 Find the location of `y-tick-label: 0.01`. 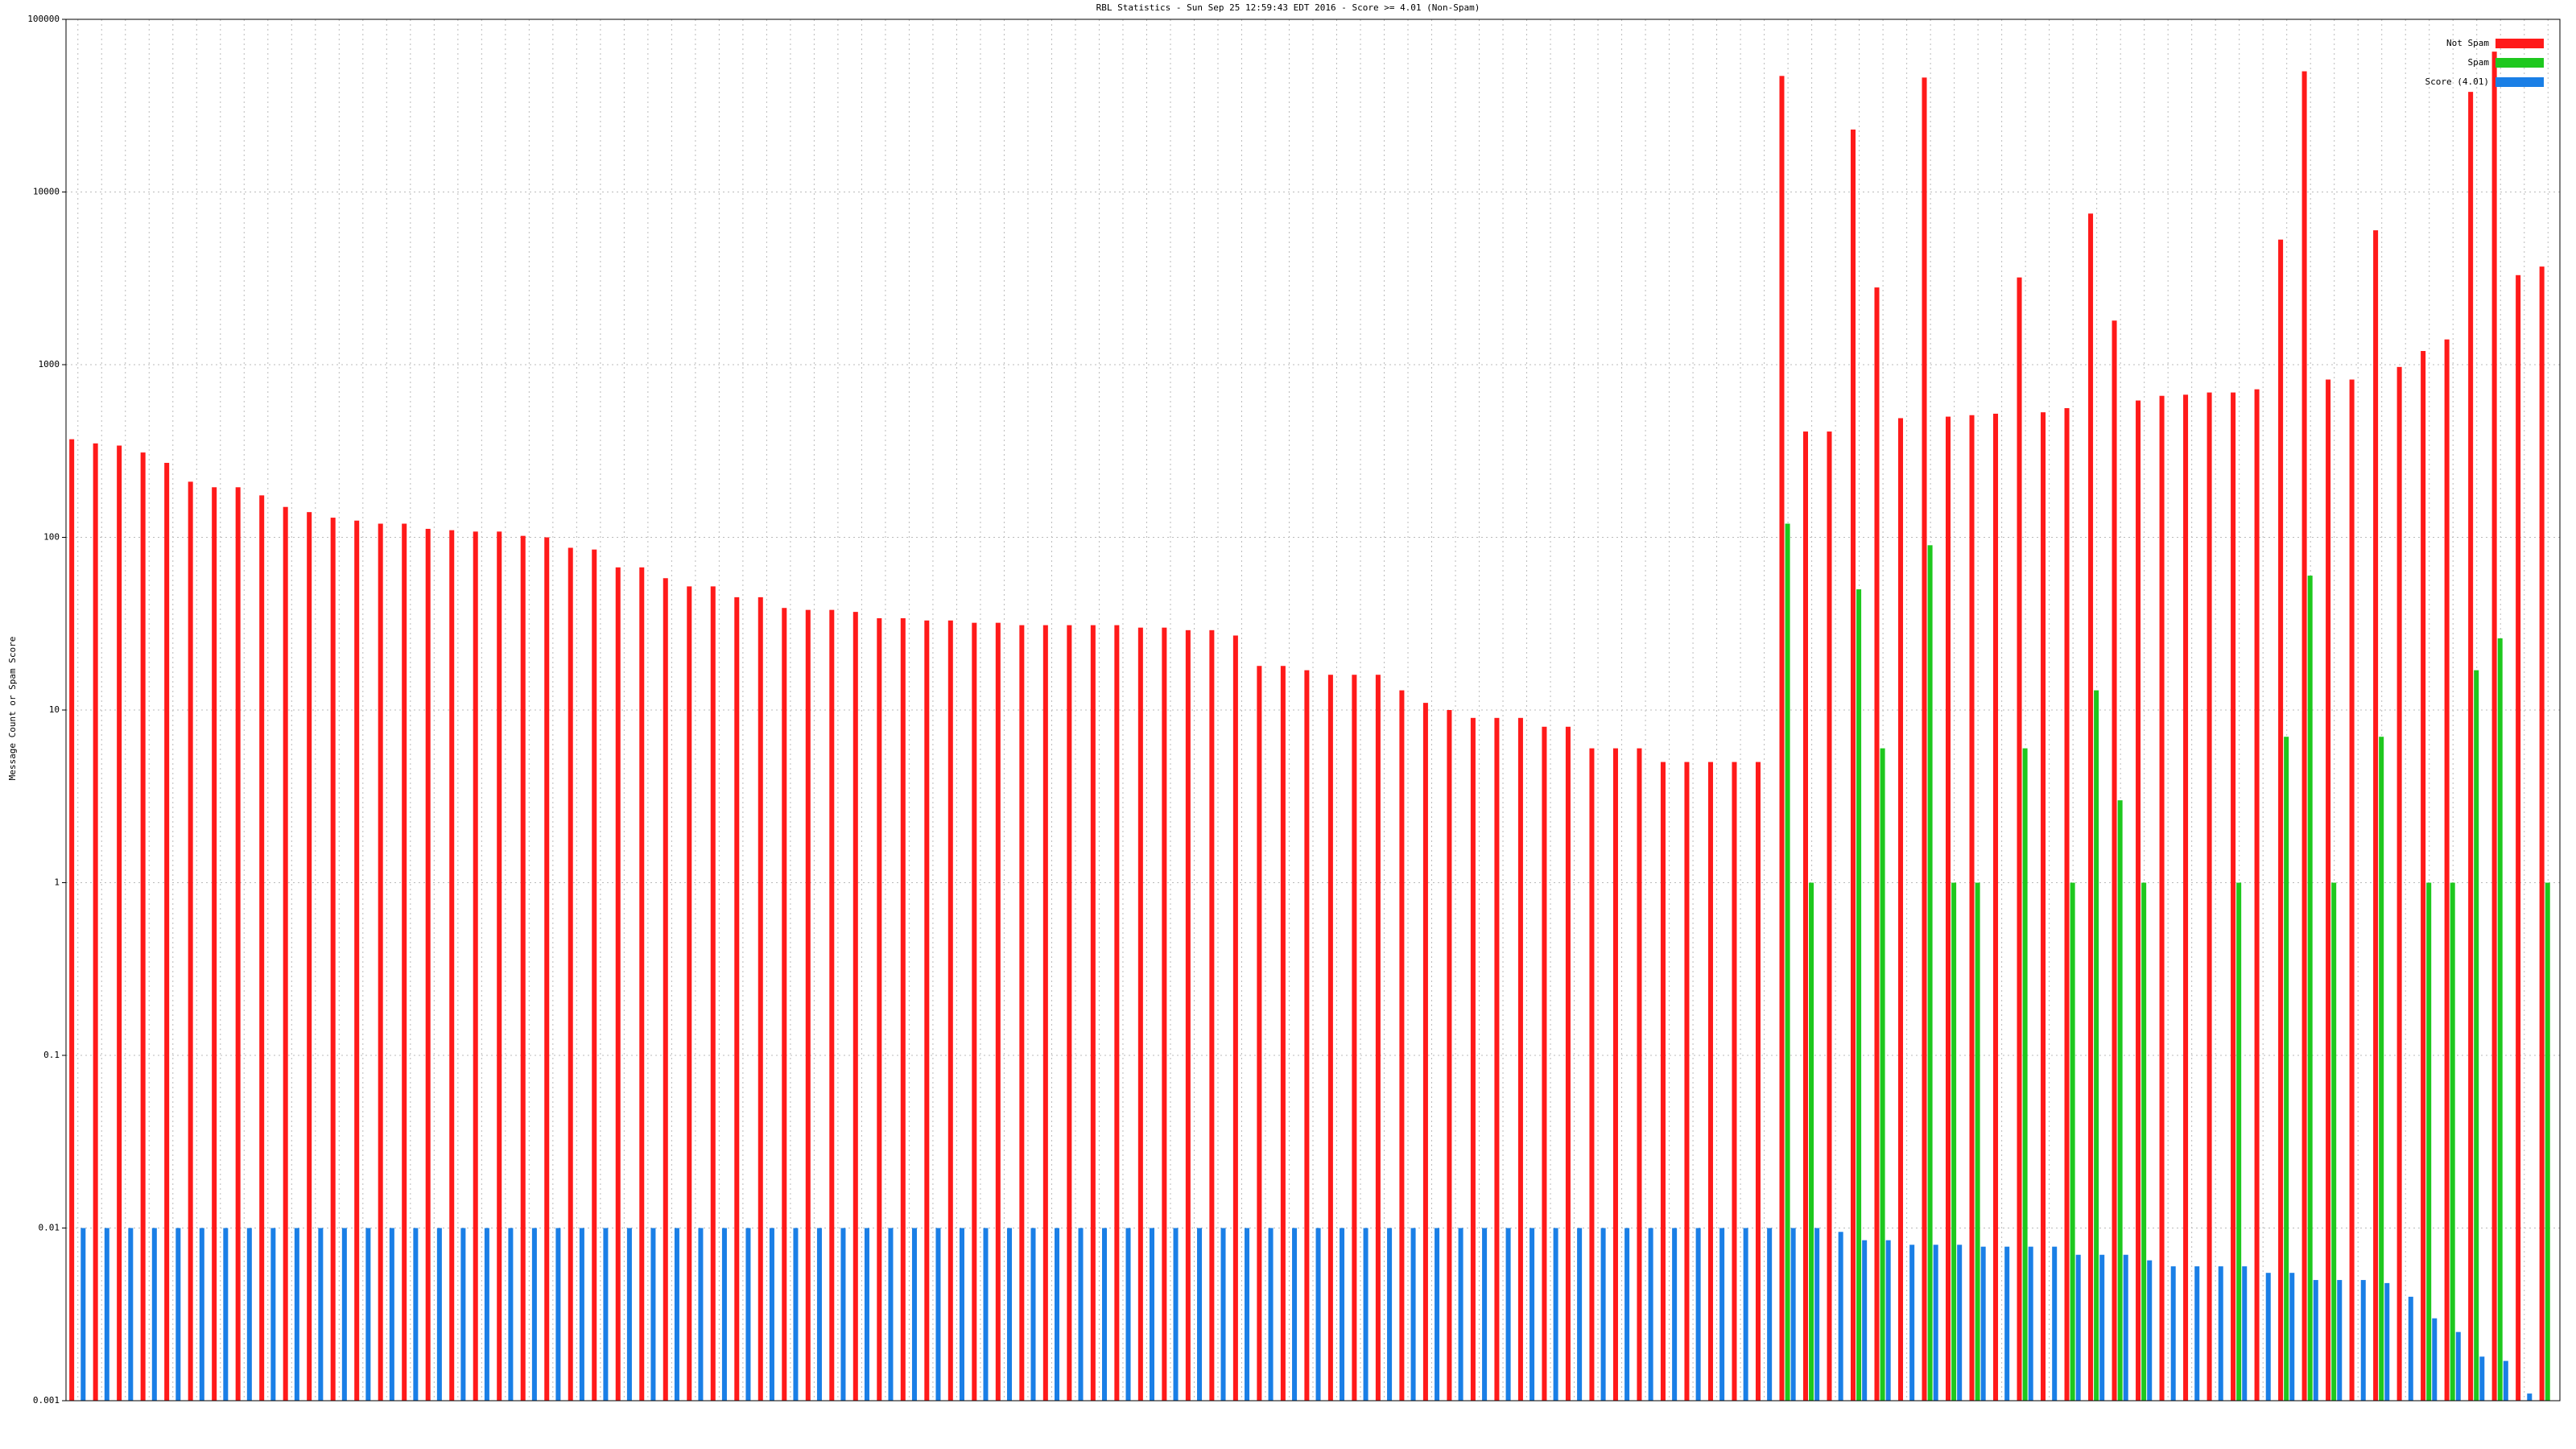

y-tick-label: 0.01 is located at coordinates (49, 1228).